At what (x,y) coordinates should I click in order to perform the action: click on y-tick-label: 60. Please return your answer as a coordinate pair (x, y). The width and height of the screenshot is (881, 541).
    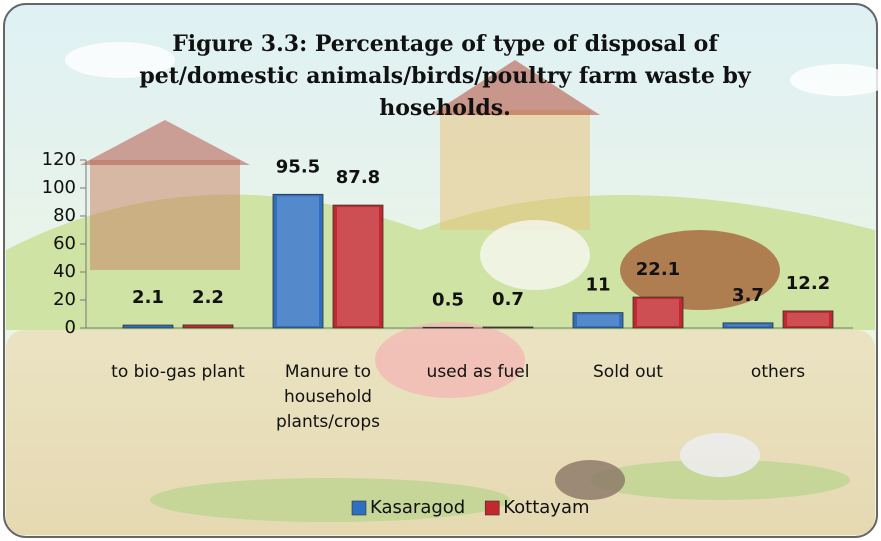
    Looking at the image, I should click on (64, 243).